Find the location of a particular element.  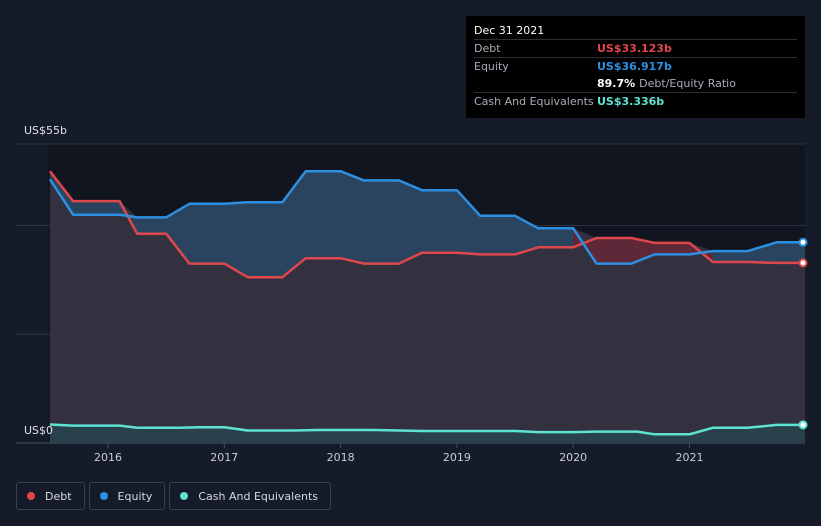

tooltip-equity-label: Equity is located at coordinates (491, 66).